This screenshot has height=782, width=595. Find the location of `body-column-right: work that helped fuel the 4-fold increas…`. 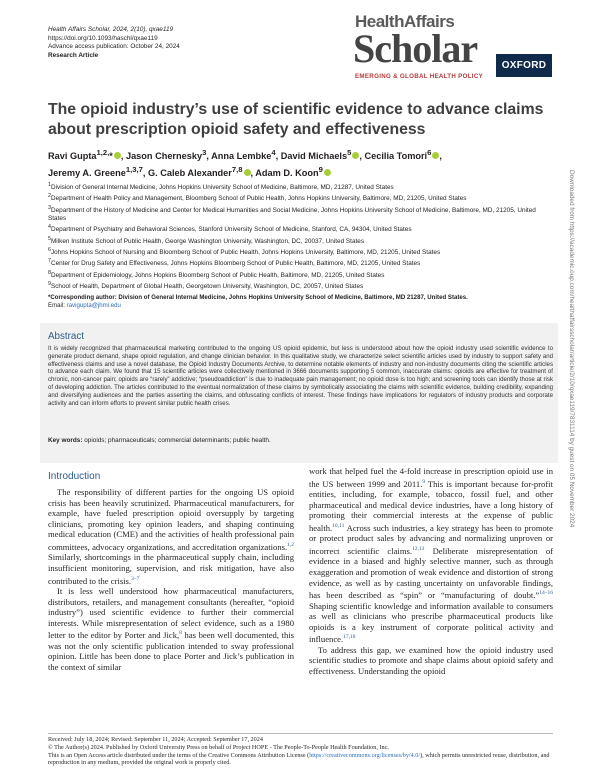

body-column-right: work that helped fuel the 4-fold increas… is located at coordinates (431, 571).